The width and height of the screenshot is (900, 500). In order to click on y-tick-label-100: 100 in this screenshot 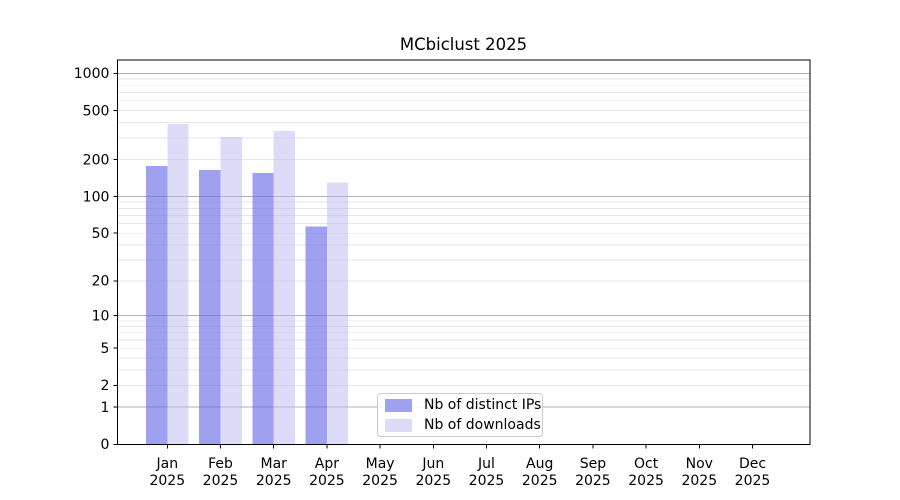, I will do `click(96, 197)`.